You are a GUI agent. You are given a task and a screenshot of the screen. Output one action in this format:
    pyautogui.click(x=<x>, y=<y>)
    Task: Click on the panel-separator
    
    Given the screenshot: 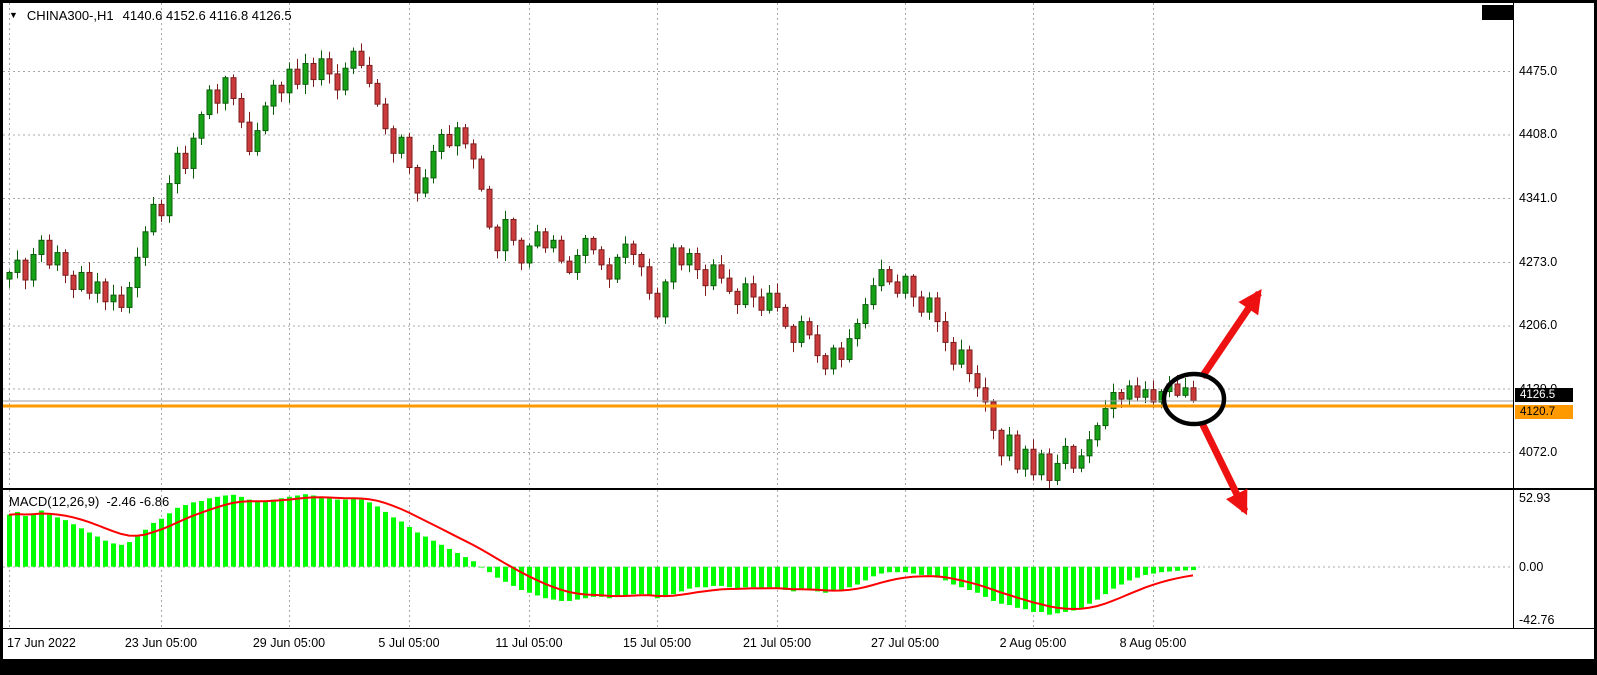 What is the action you would take?
    pyautogui.click(x=798, y=489)
    